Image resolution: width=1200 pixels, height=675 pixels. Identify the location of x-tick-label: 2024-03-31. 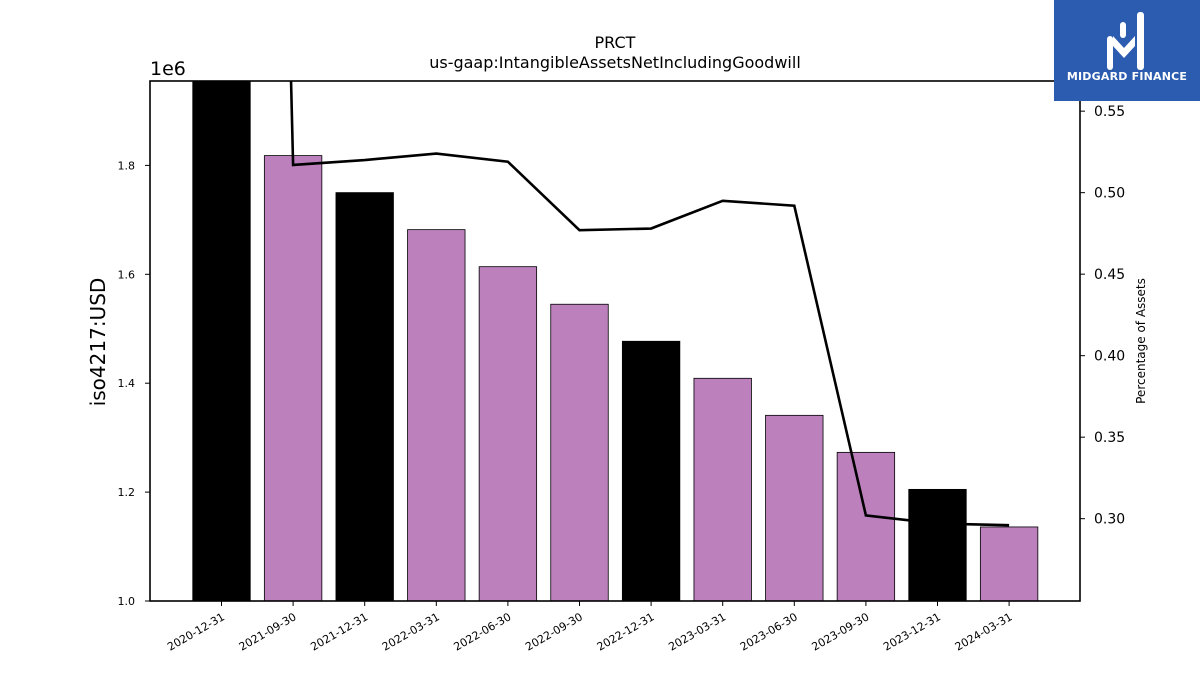
(984, 631).